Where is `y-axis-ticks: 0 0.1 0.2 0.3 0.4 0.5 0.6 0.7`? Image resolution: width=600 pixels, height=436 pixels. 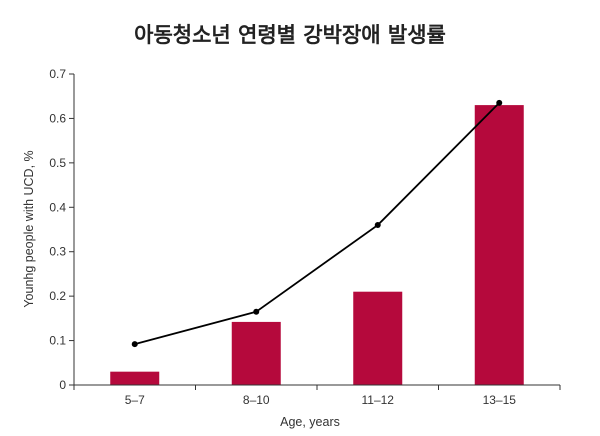
y-axis-ticks: 0 0.1 0.2 0.3 0.4 0.5 0.6 0.7 is located at coordinates (61, 229).